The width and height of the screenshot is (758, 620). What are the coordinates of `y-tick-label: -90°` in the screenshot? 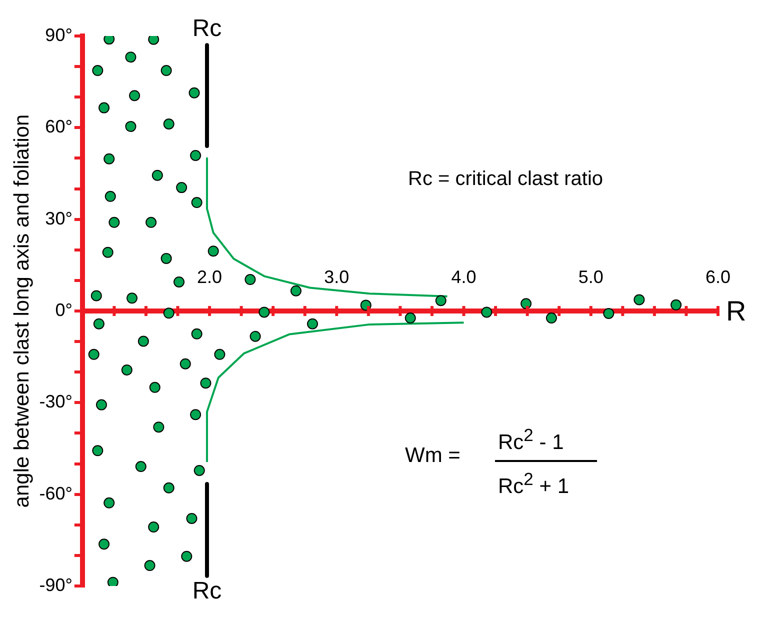 It's located at (55, 584).